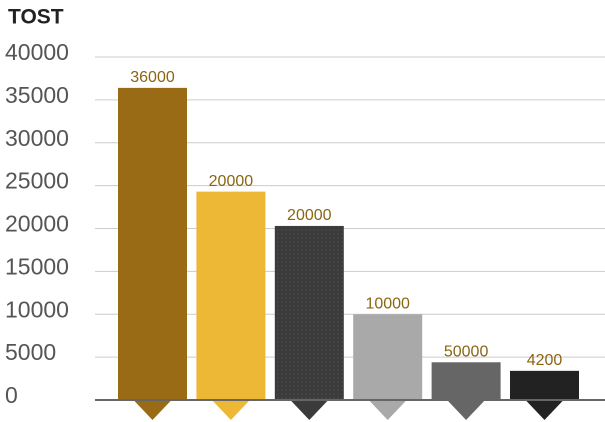 The width and height of the screenshot is (605, 422). Describe the element at coordinates (37, 95) in the screenshot. I see `y-tick-label: 35000` at that location.